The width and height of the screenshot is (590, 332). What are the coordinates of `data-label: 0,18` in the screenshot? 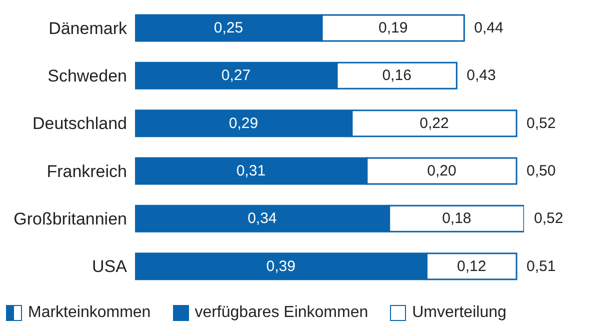 It's located at (457, 219).